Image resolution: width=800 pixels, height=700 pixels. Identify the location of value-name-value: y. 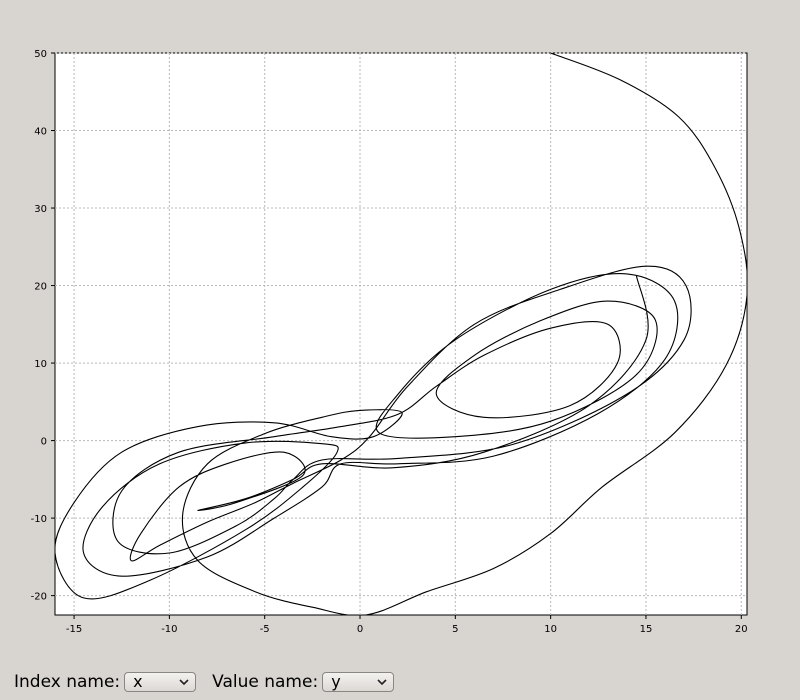
(336, 681).